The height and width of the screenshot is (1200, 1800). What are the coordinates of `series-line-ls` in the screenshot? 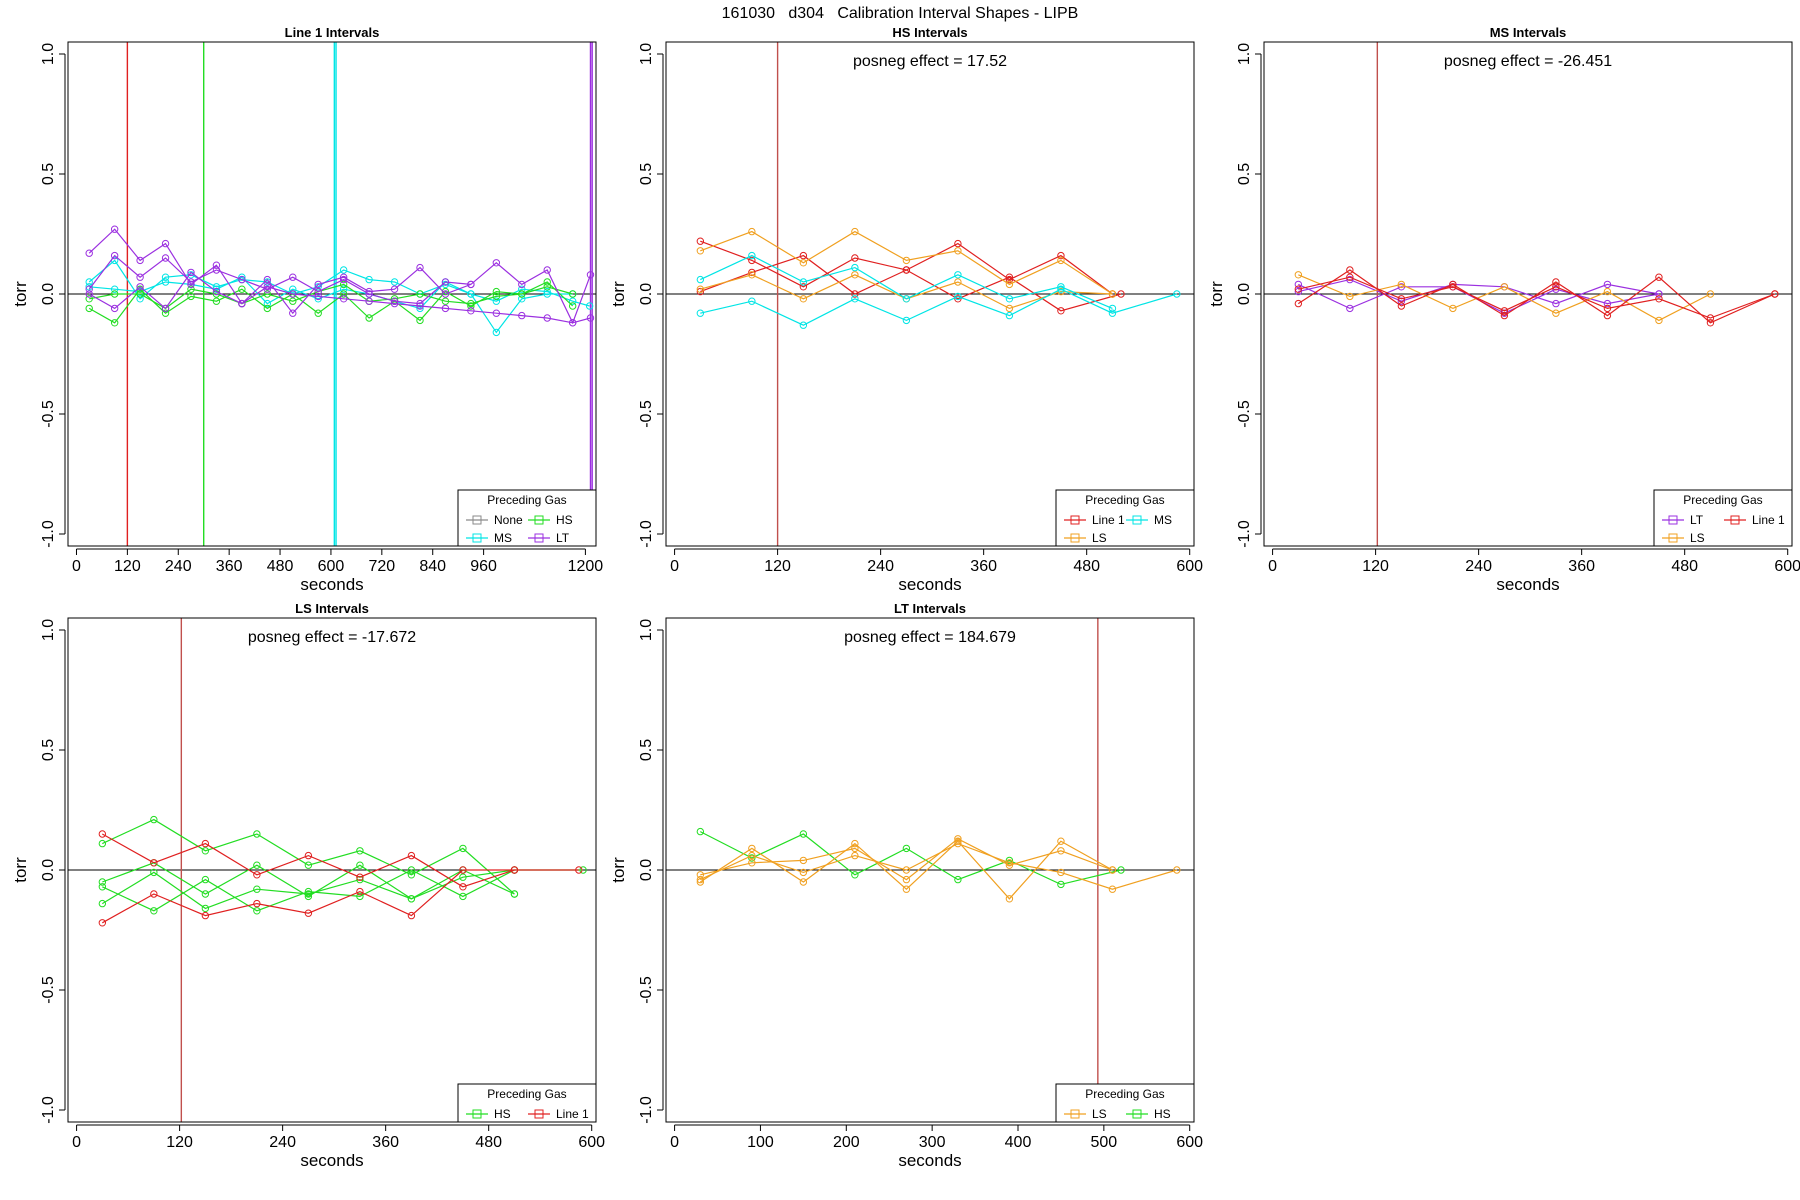 It's located at (906, 870).